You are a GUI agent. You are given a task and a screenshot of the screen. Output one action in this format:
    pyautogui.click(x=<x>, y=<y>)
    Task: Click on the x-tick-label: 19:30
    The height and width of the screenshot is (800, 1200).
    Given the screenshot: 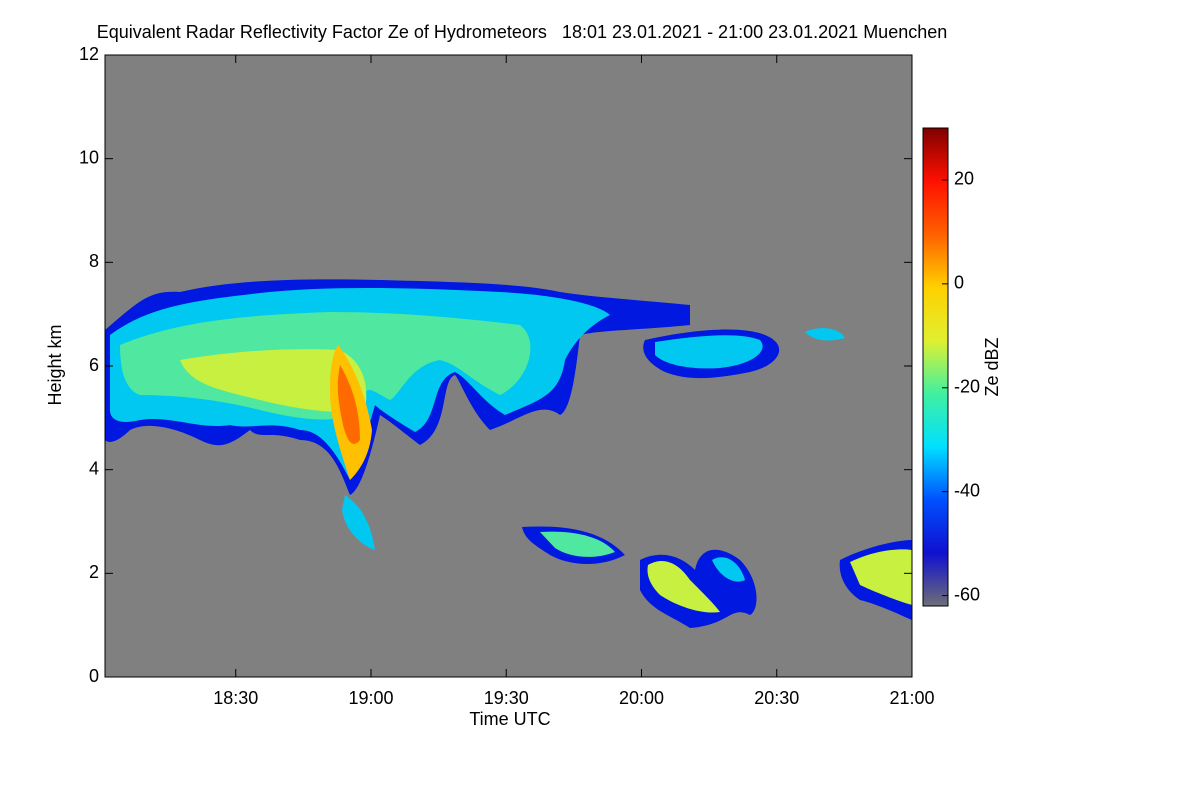 What is the action you would take?
    pyautogui.click(x=506, y=698)
    